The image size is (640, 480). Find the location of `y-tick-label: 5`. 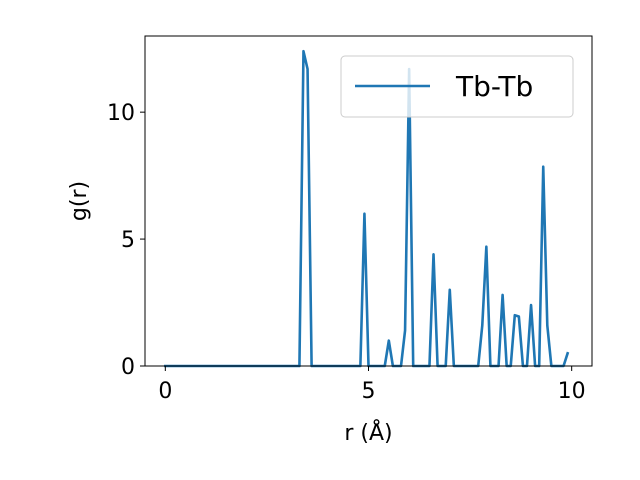

y-tick-label: 5 is located at coordinates (128, 240).